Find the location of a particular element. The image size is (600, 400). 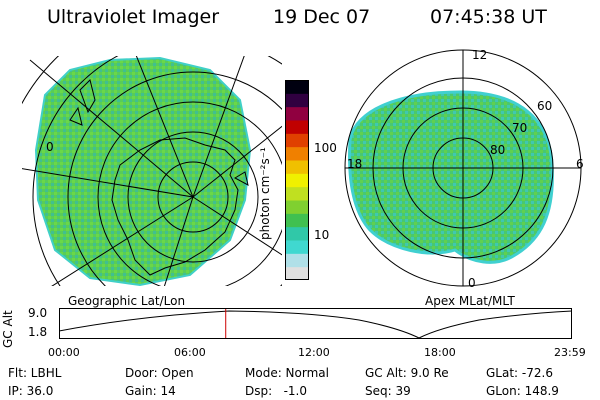

timeline-xtick-3: 18:00 is located at coordinates (440, 352).